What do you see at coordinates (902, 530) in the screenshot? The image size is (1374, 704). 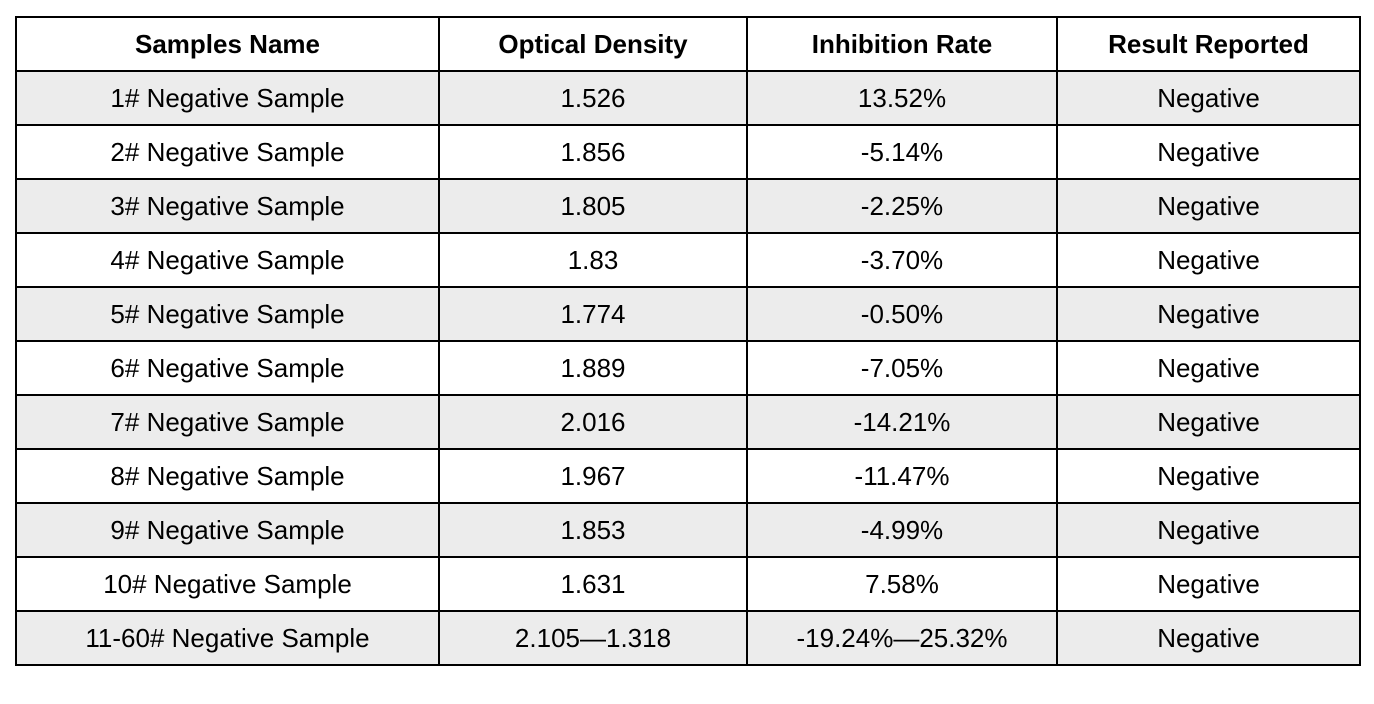 I see `cell-inhibition-rate: -4.99%` at bounding box center [902, 530].